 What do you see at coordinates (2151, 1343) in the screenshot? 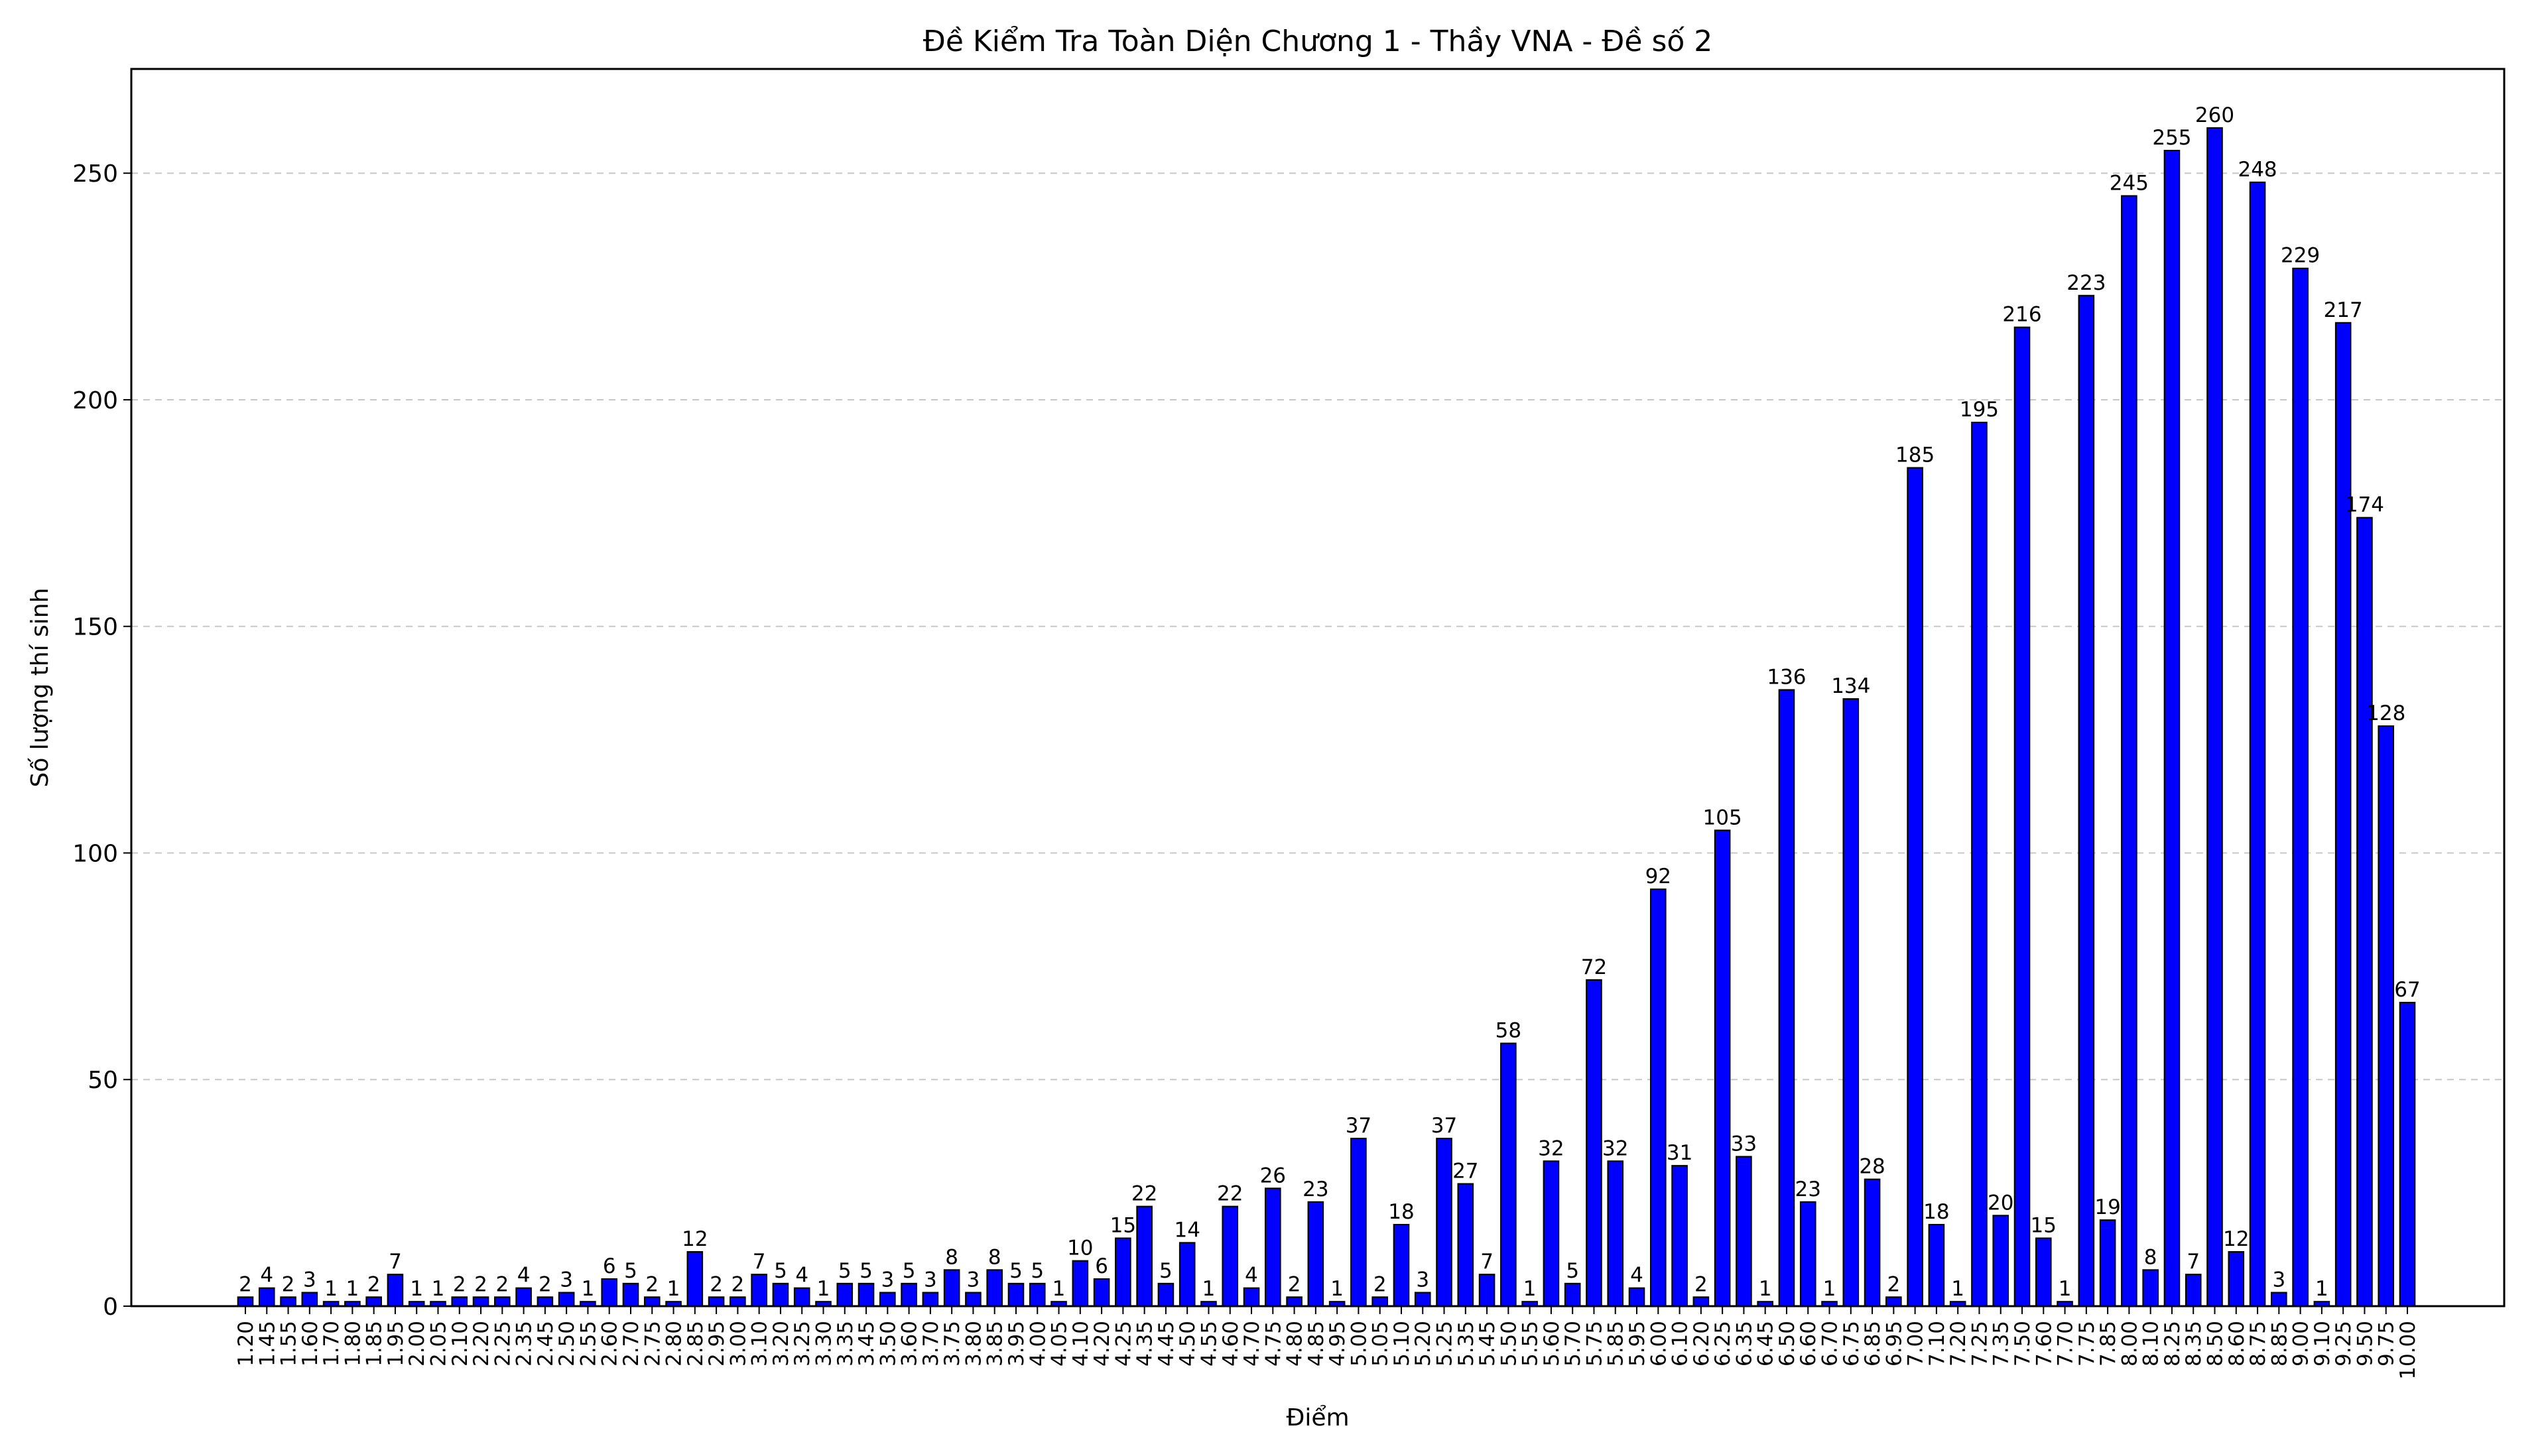
I see `x-tick-label: 8.10` at bounding box center [2151, 1343].